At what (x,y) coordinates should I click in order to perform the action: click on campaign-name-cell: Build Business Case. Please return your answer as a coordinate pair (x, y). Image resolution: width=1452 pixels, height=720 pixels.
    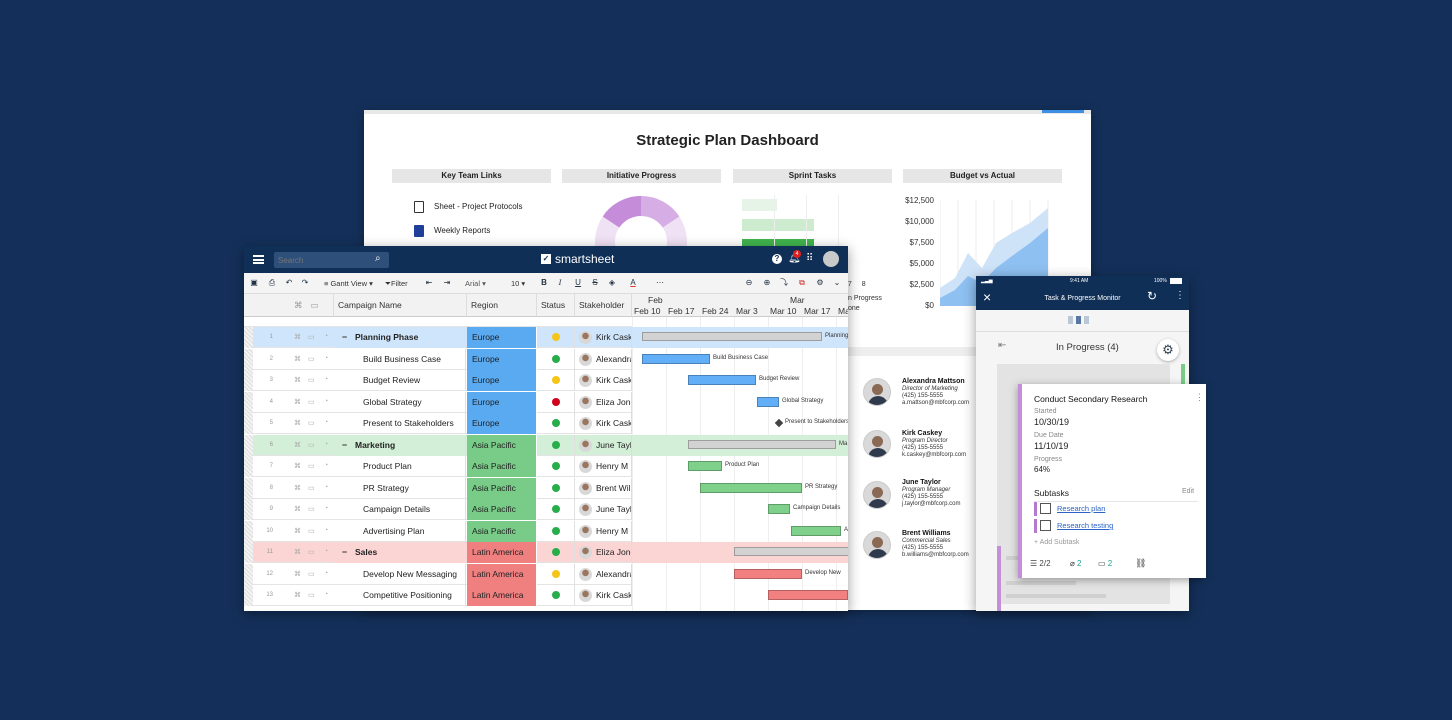
    Looking at the image, I should click on (400, 359).